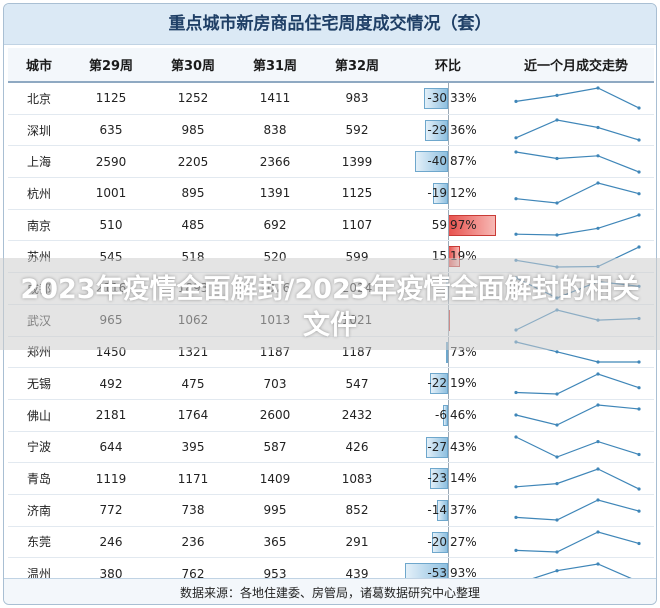 The width and height of the screenshot is (660, 608). Describe the element at coordinates (357, 98) in the screenshot. I see `week32-cell: 983` at that location.